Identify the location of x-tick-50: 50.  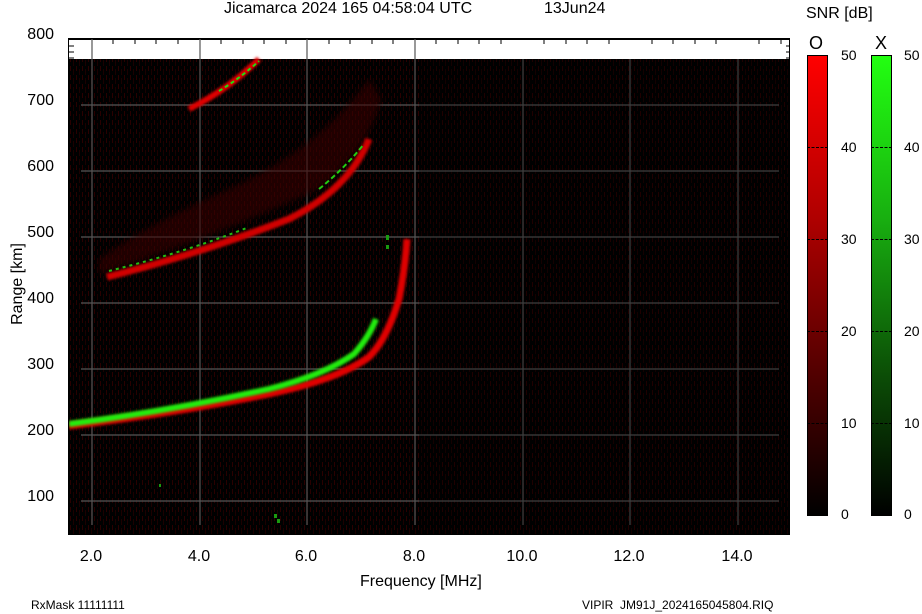
(912, 55).